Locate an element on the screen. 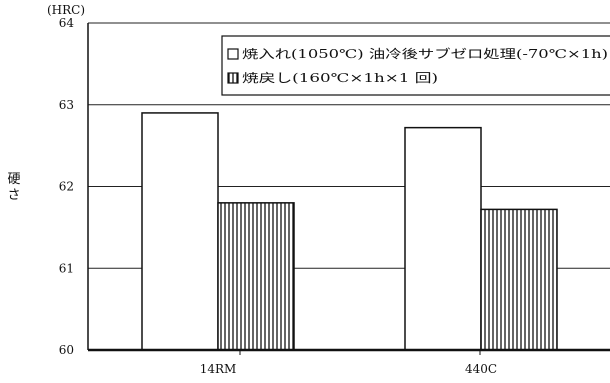 The width and height of the screenshot is (610, 383). y-axis-label: 硬 さ is located at coordinates (14, 188).